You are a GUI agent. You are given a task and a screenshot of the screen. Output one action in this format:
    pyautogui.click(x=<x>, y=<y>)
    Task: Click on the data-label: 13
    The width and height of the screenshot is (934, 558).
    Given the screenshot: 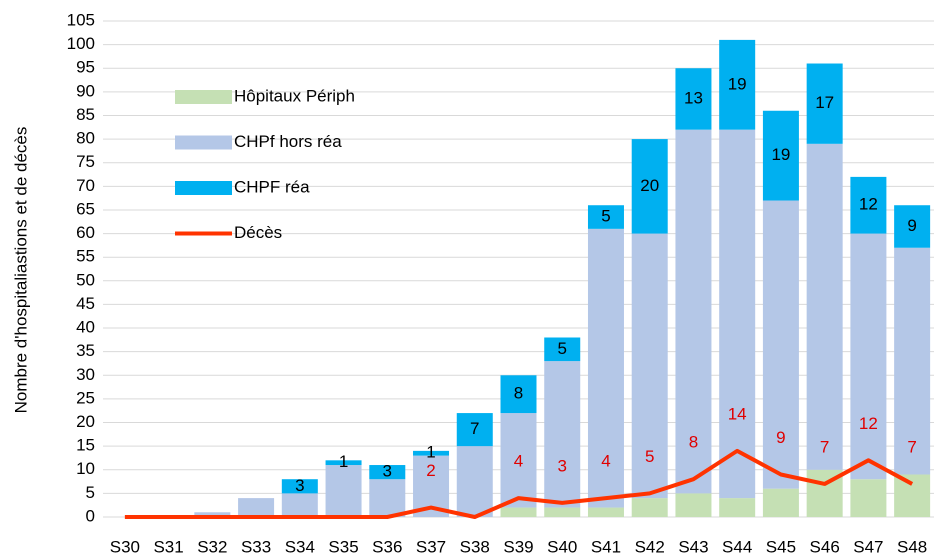 What is the action you would take?
    pyautogui.click(x=693, y=97)
    